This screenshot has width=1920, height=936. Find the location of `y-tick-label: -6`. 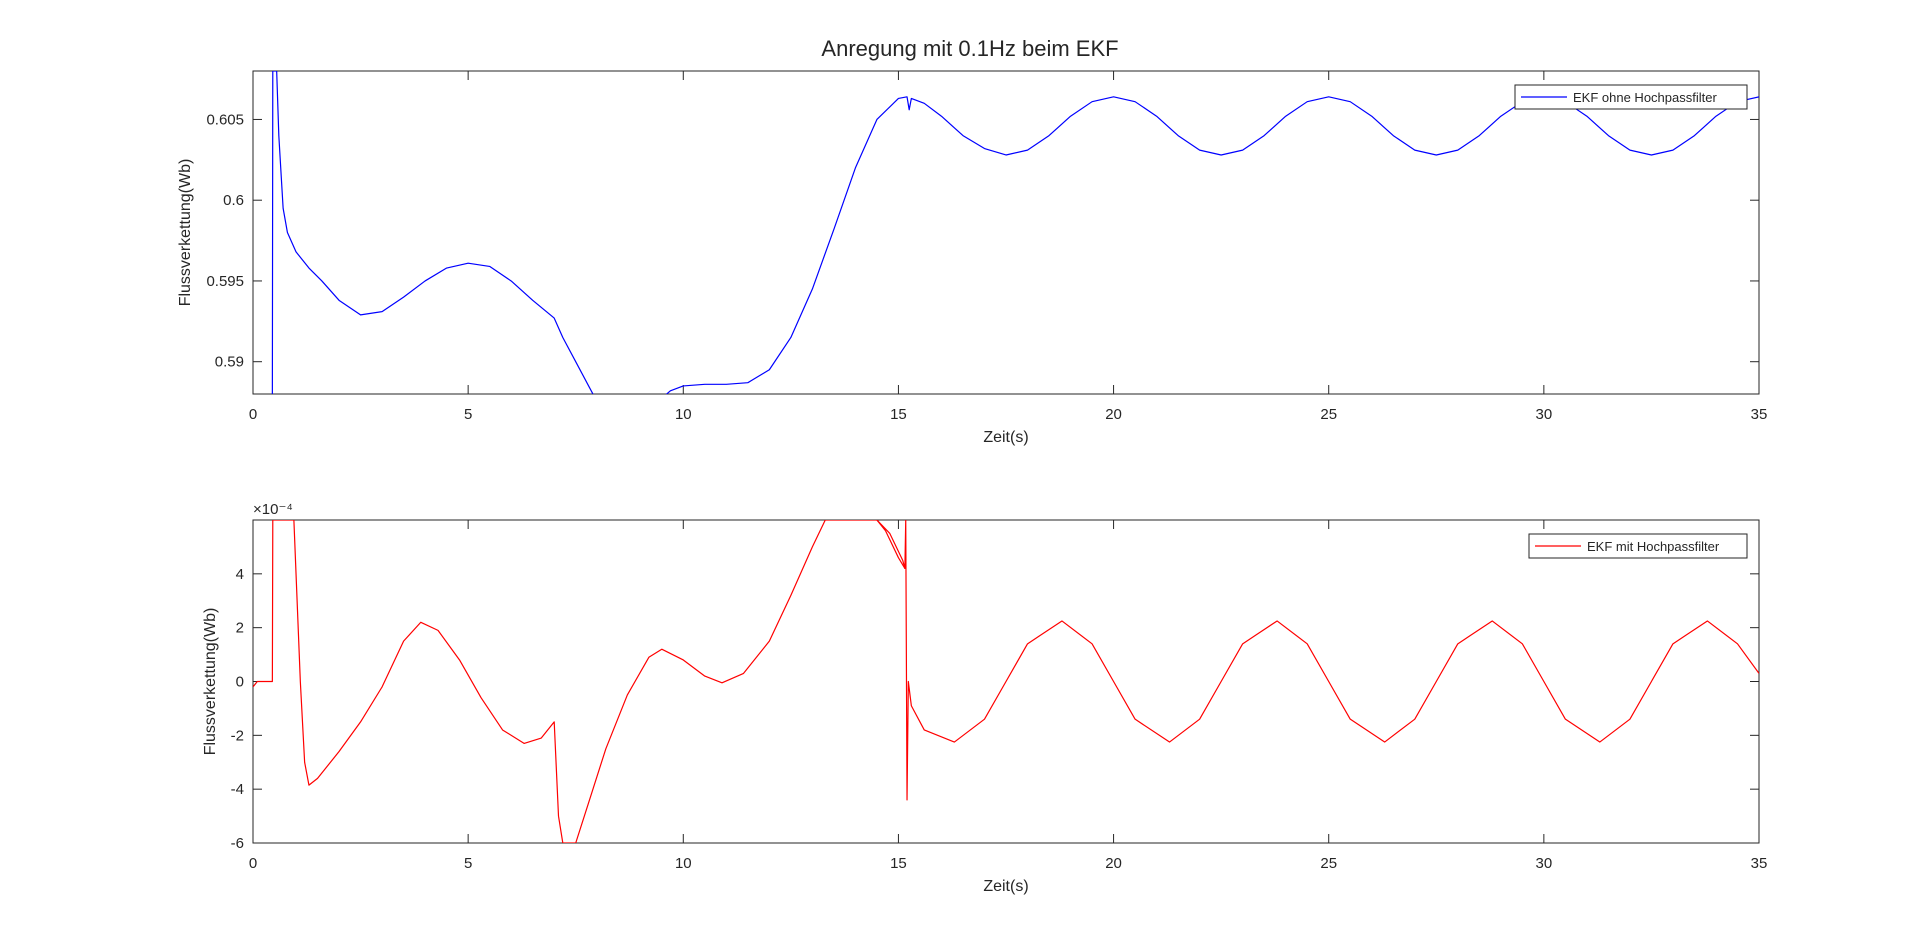

y-tick-label: -6 is located at coordinates (237, 843).